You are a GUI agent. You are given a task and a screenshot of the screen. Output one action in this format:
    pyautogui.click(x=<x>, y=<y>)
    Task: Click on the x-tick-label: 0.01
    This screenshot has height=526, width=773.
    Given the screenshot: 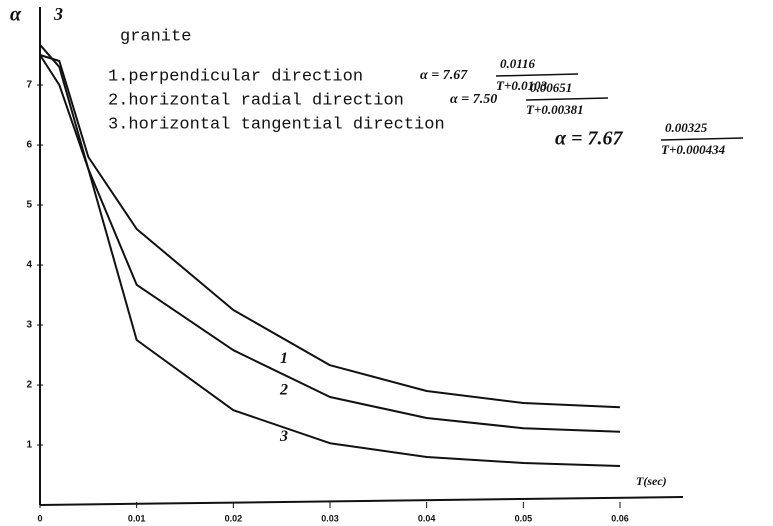 What is the action you would take?
    pyautogui.click(x=137, y=518)
    